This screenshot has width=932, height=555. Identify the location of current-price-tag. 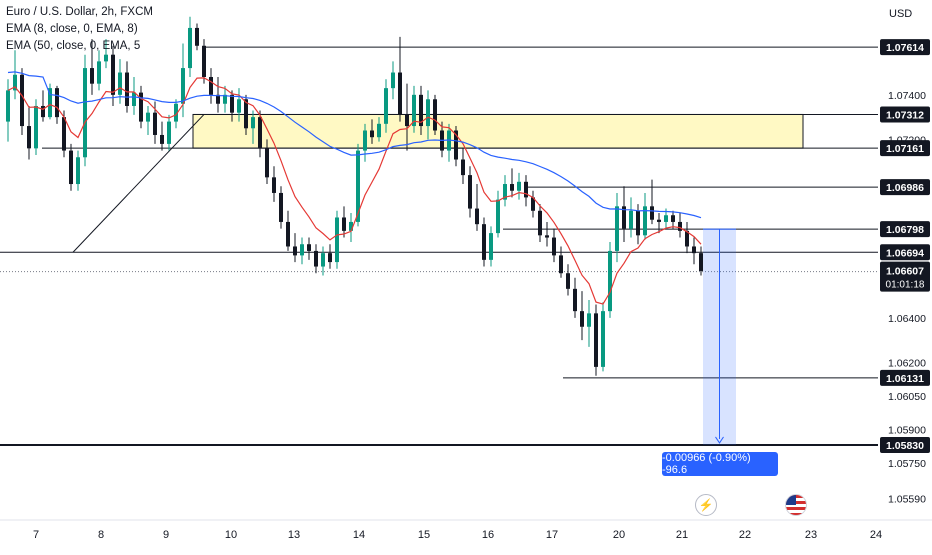
(905, 276).